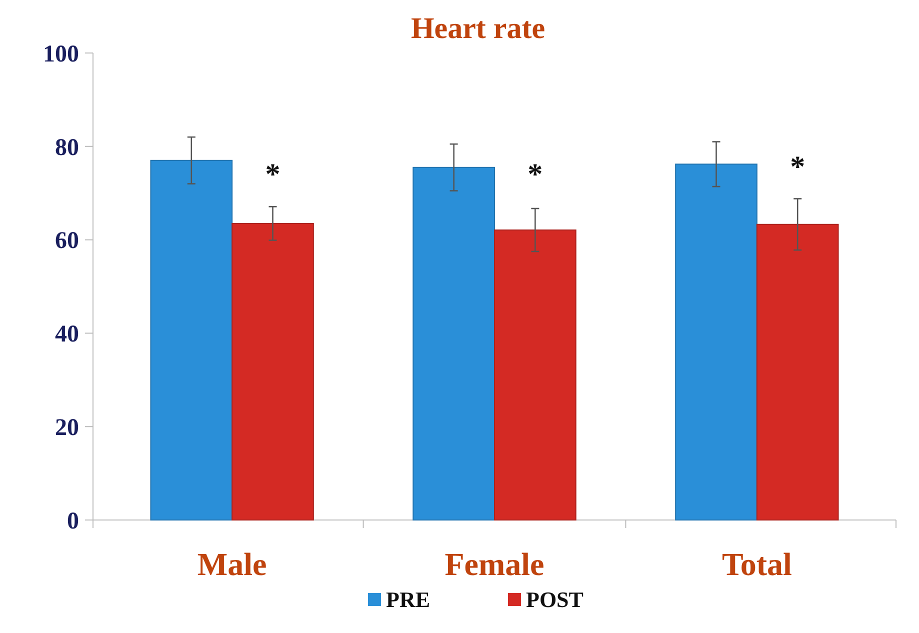 The height and width of the screenshot is (633, 919). Describe the element at coordinates (478, 28) in the screenshot. I see `chart-title: Heart rate` at that location.